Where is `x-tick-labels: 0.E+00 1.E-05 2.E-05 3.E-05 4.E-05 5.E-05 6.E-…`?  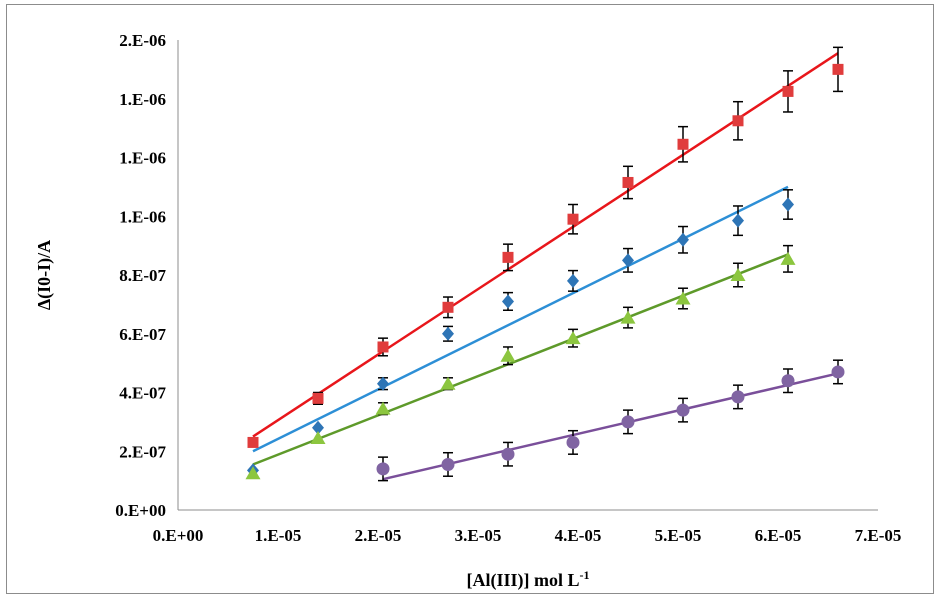 x-tick-labels: 0.E+00 1.E-05 2.E-05 3.E-05 4.E-05 5.E-05 6.E-… is located at coordinates (527, 535).